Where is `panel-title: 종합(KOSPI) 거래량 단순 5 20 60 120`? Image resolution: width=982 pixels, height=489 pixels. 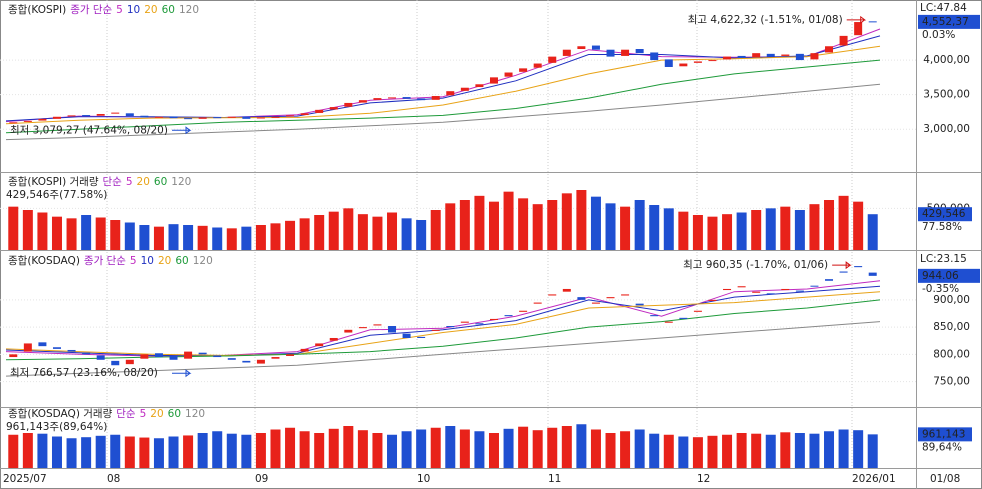
panel-title: 종합(KOSPI) 거래량 단순 5 20 60 120 is located at coordinates (99, 182).